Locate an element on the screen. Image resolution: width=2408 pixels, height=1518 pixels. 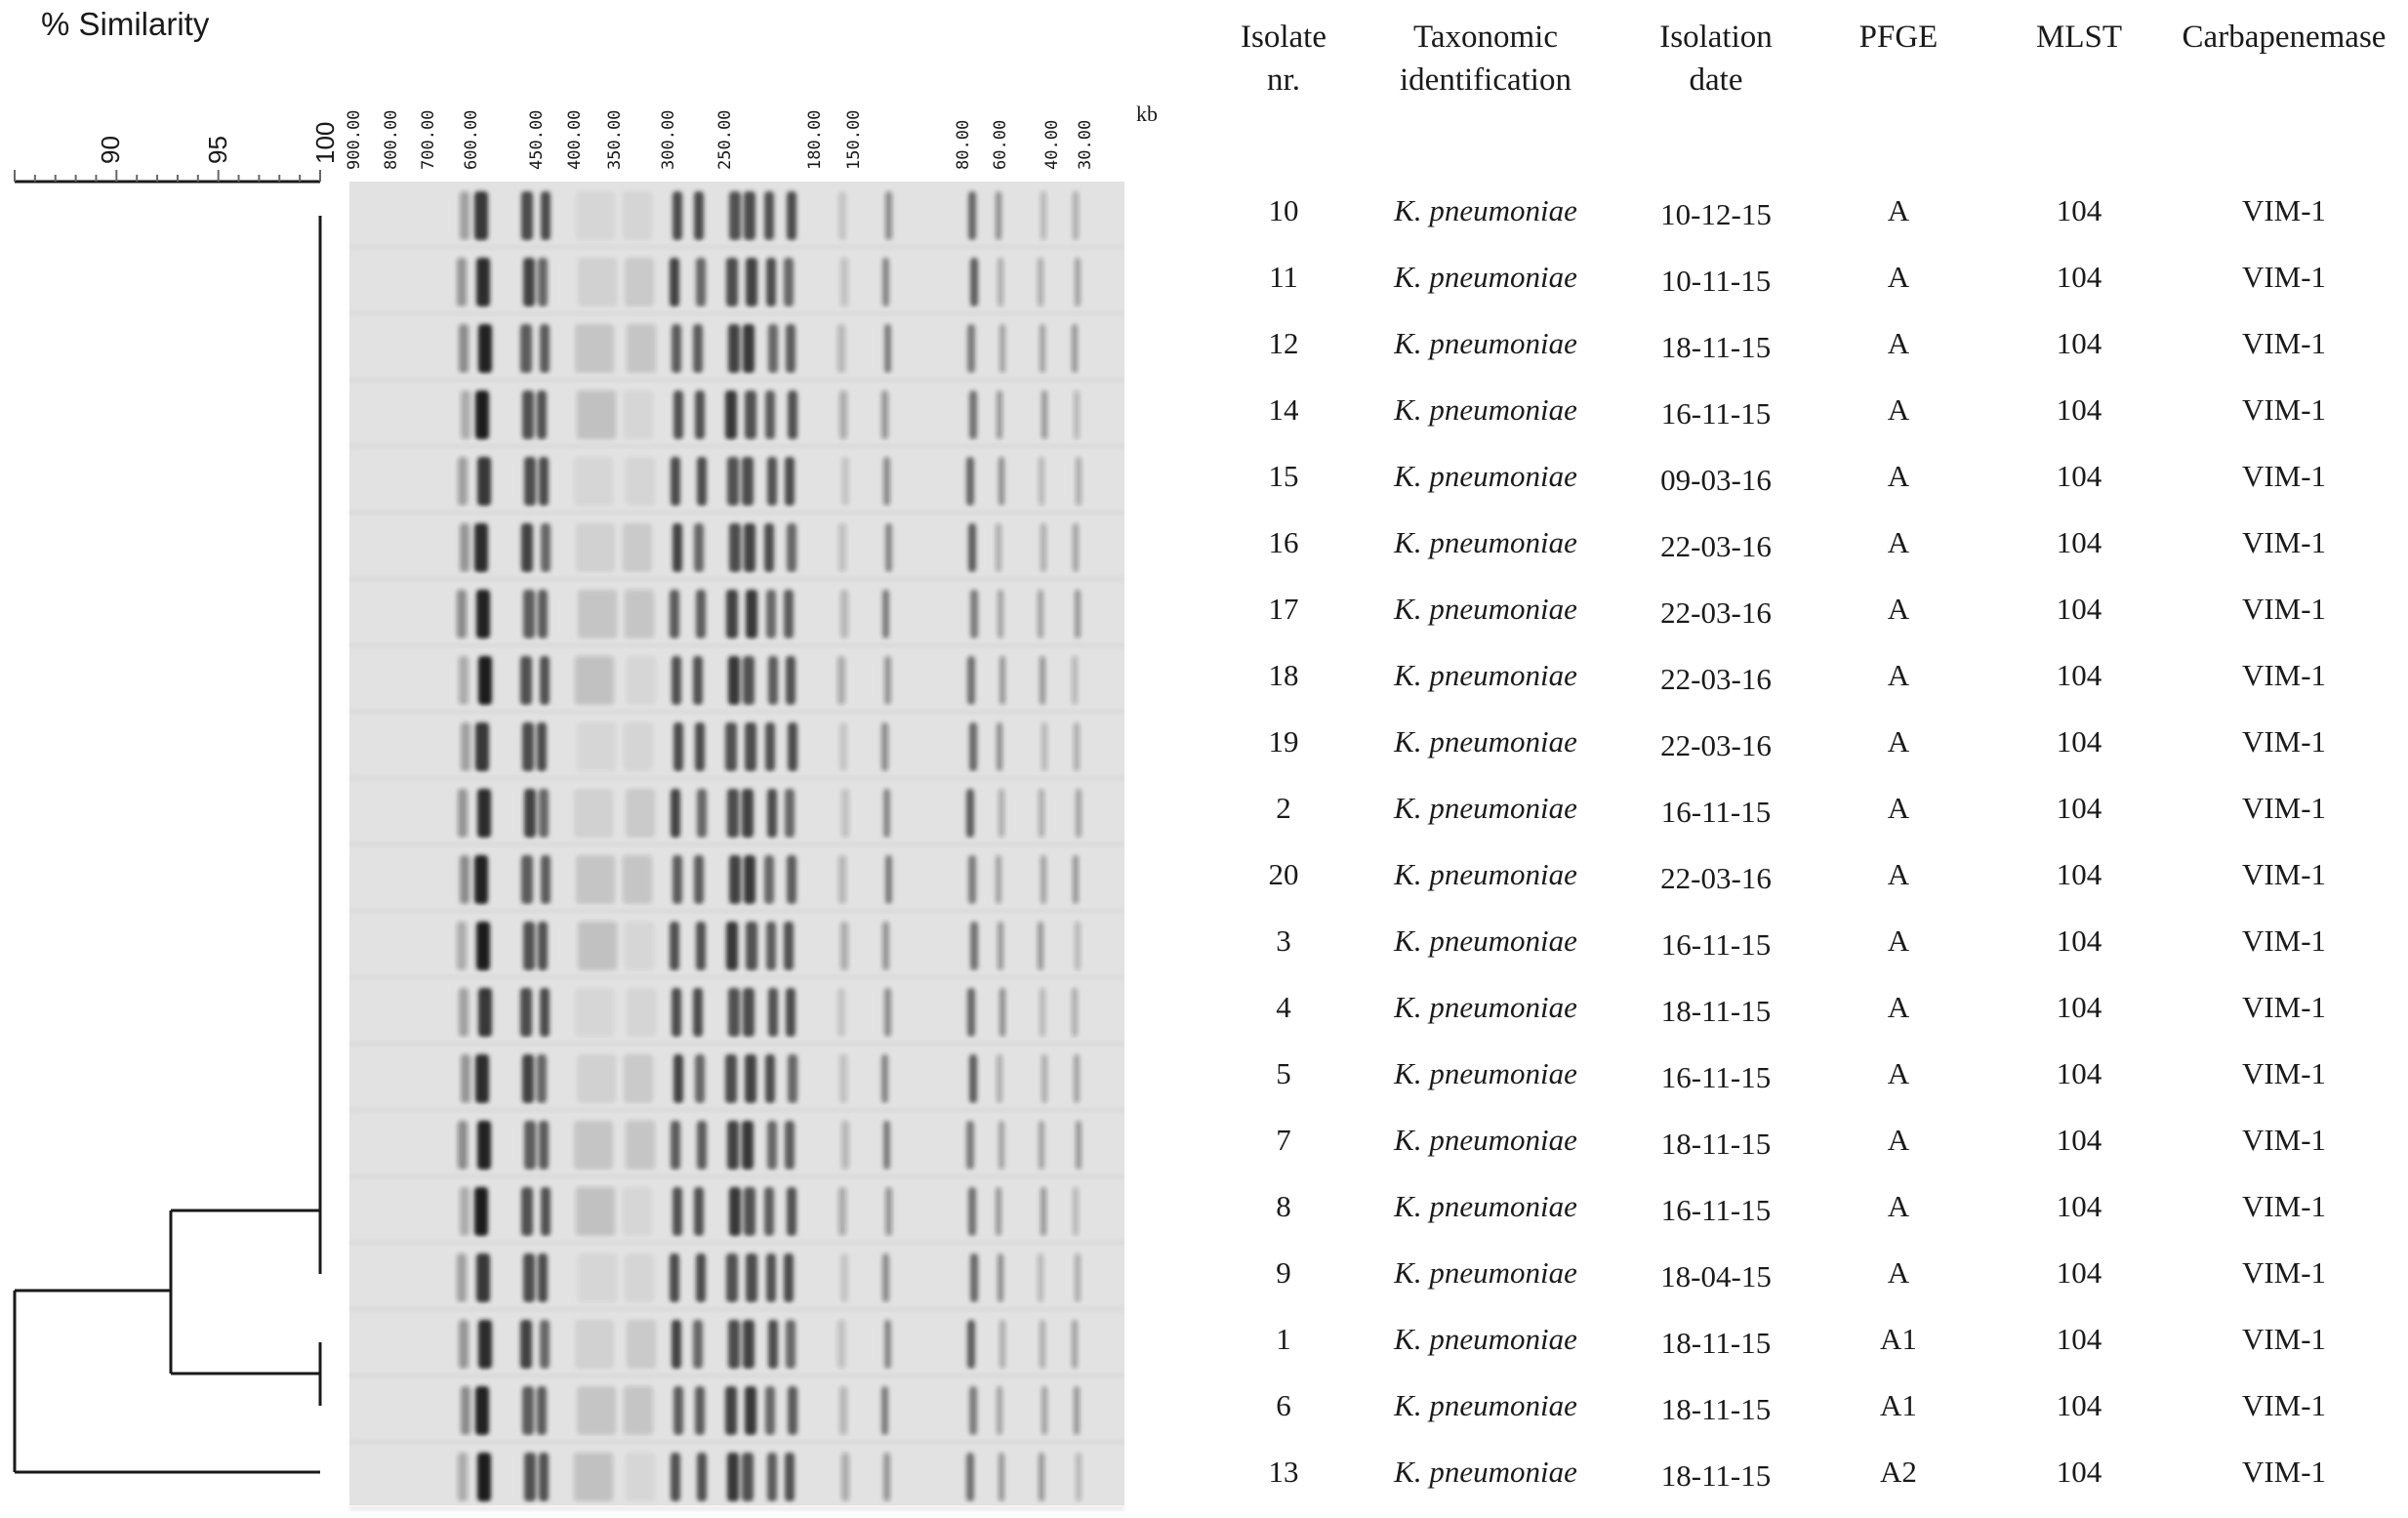
cell-isolate: 5 is located at coordinates (1283, 1073).